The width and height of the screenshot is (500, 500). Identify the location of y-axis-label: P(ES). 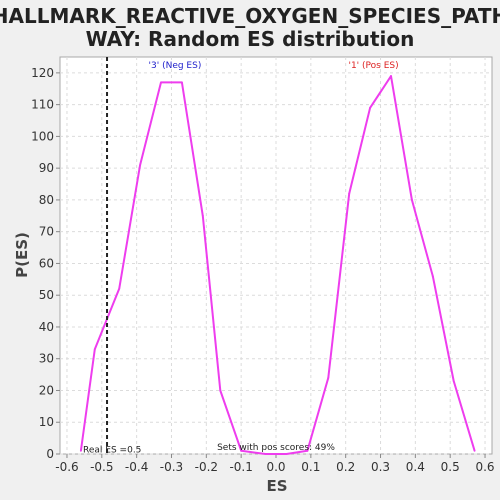
(22, 255).